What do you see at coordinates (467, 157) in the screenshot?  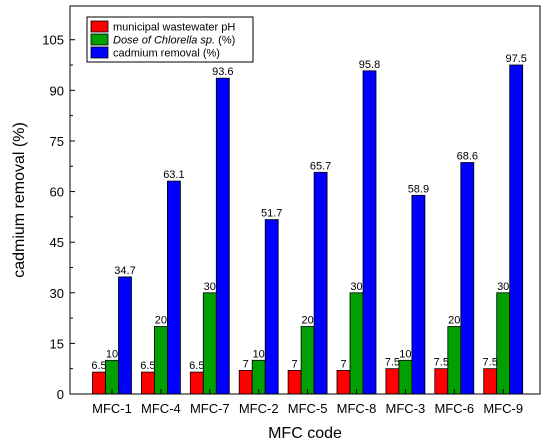 I see `data-label: 68.6` at bounding box center [467, 157].